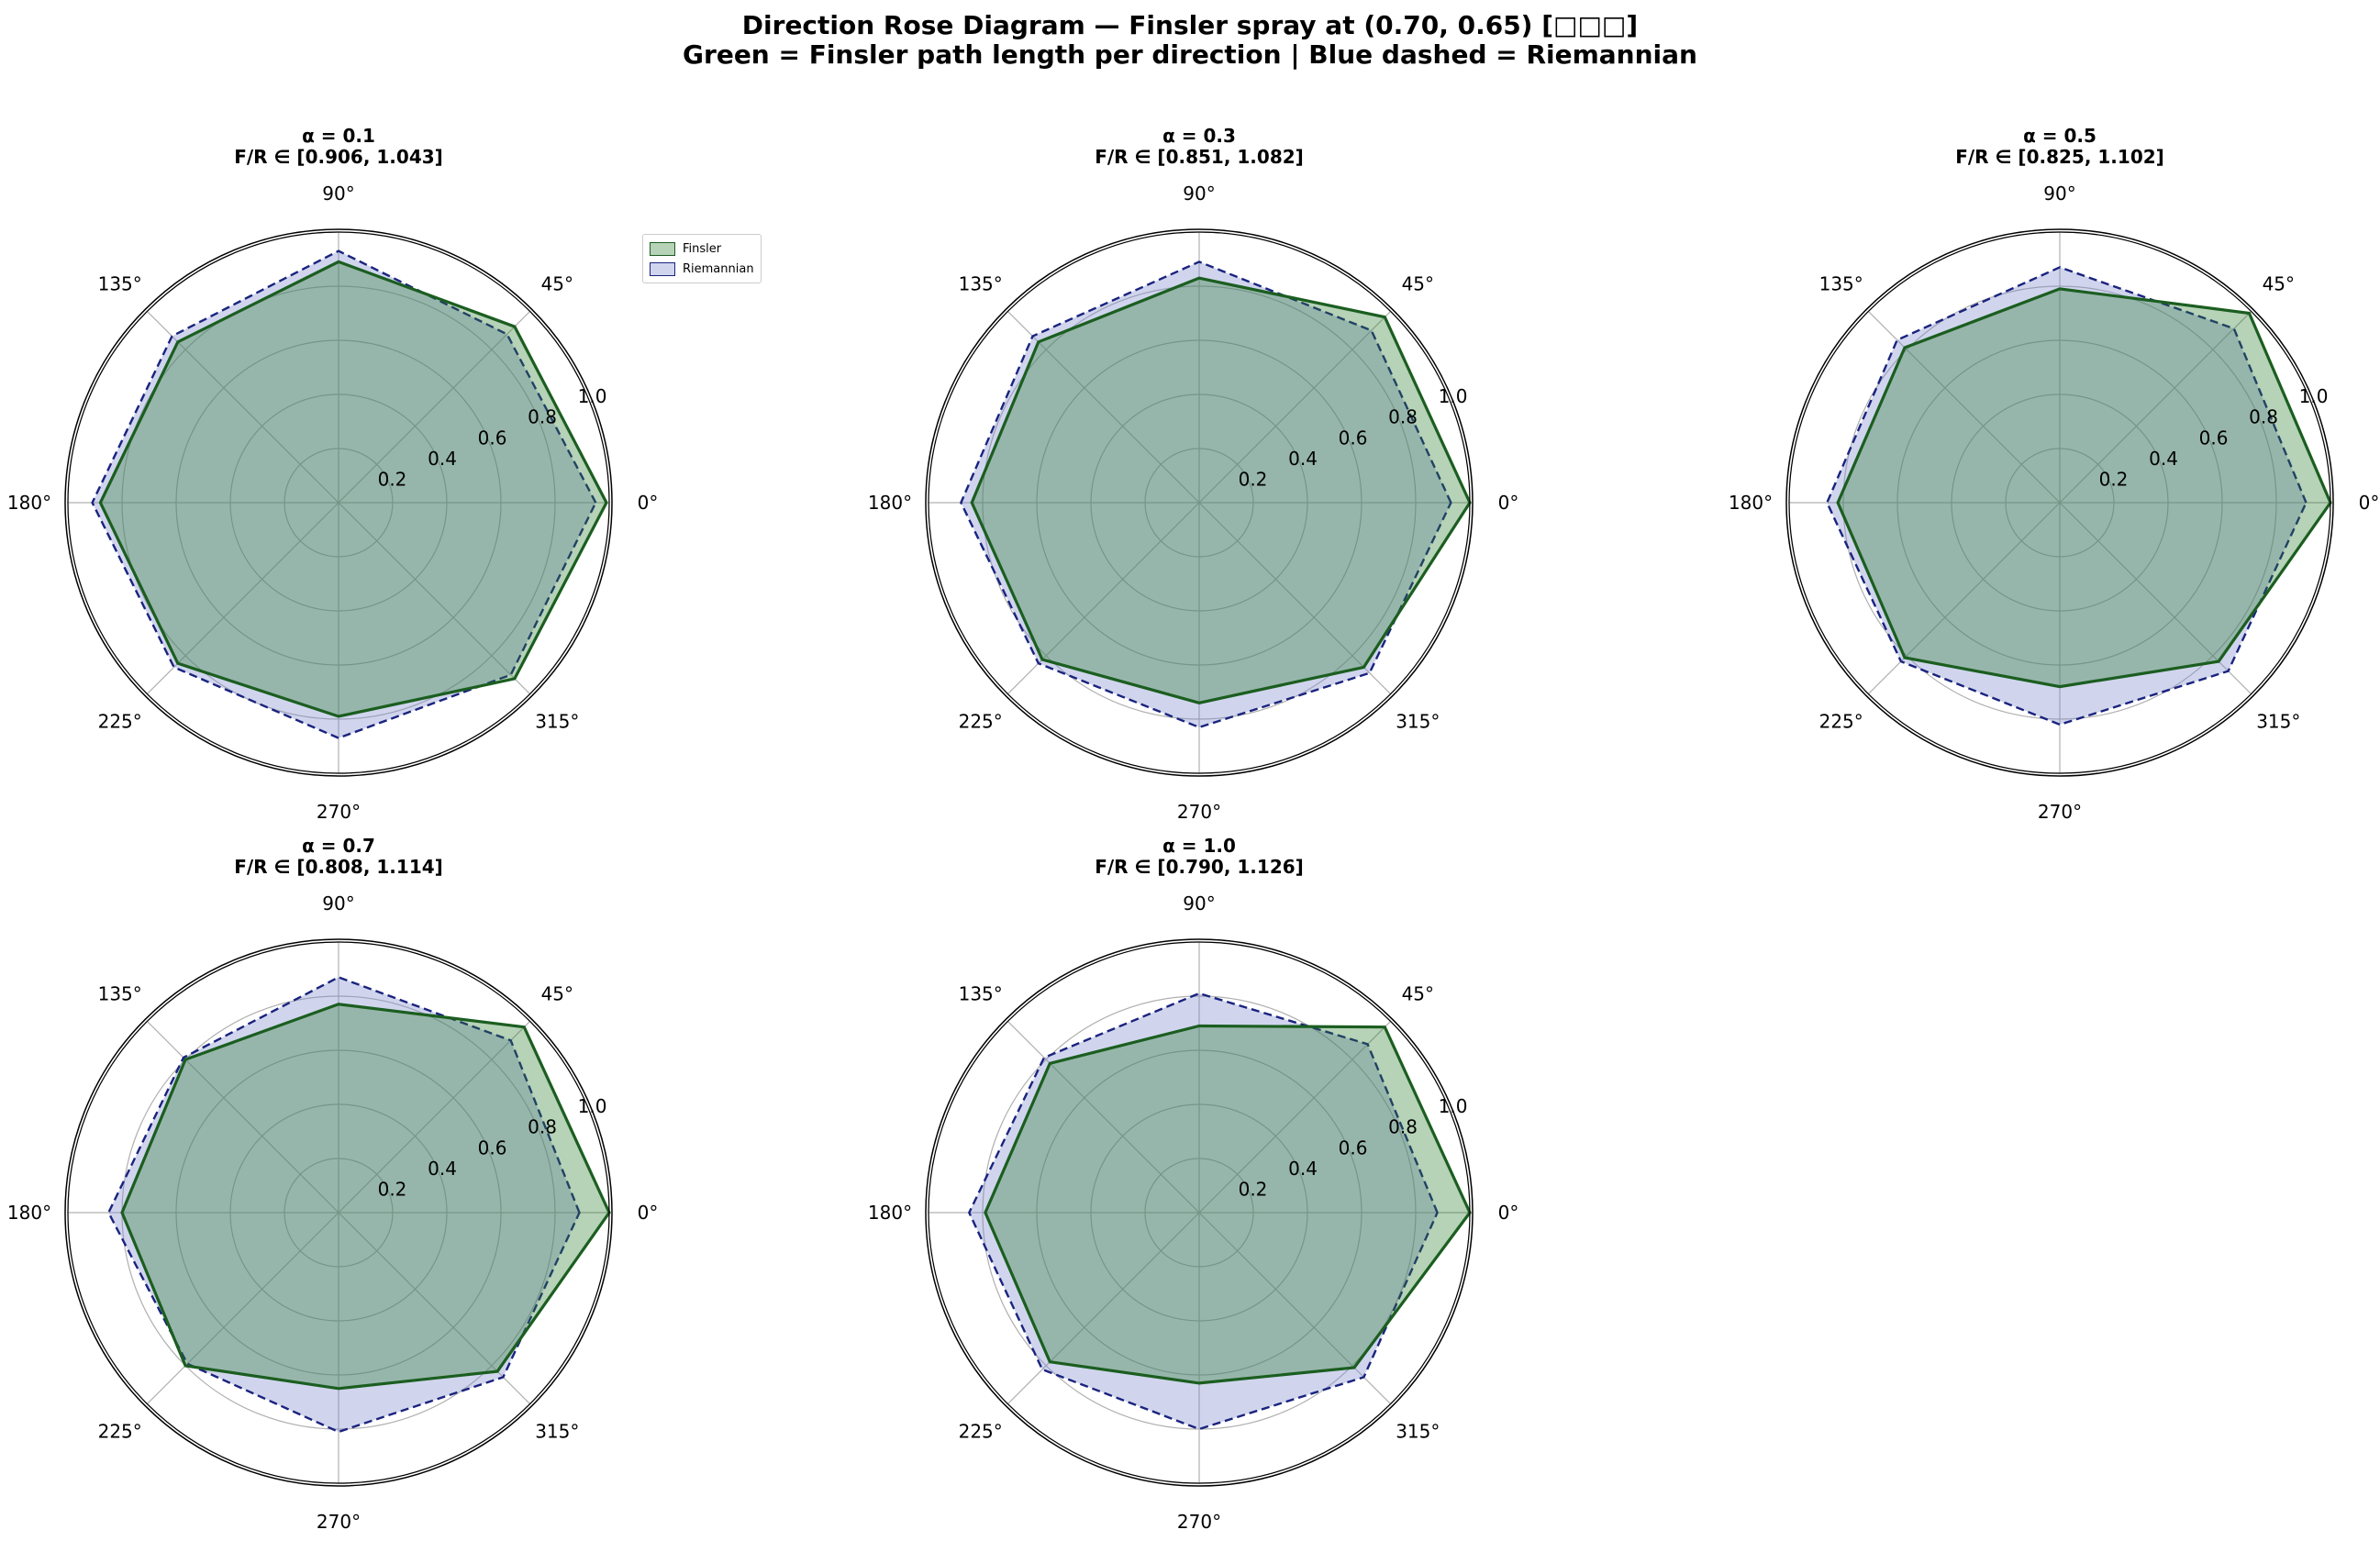 The image size is (2380, 1552). Describe the element at coordinates (702, 269) in the screenshot. I see `legend-item-riemannian: Riemannian` at that location.